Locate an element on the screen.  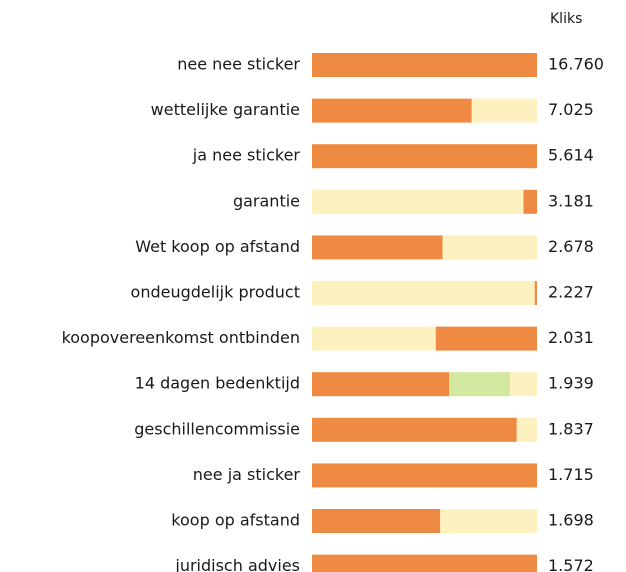
value-label: 1.698 is located at coordinates (571, 520).